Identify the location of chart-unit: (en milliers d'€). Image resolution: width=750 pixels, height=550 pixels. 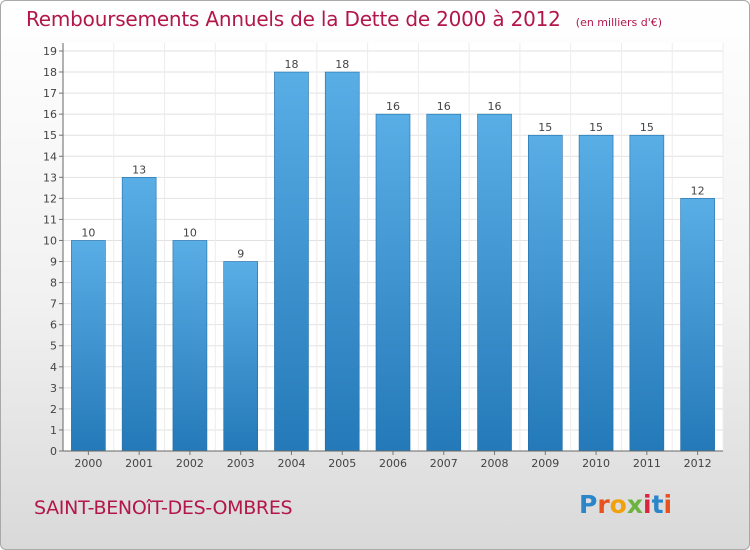
(619, 22).